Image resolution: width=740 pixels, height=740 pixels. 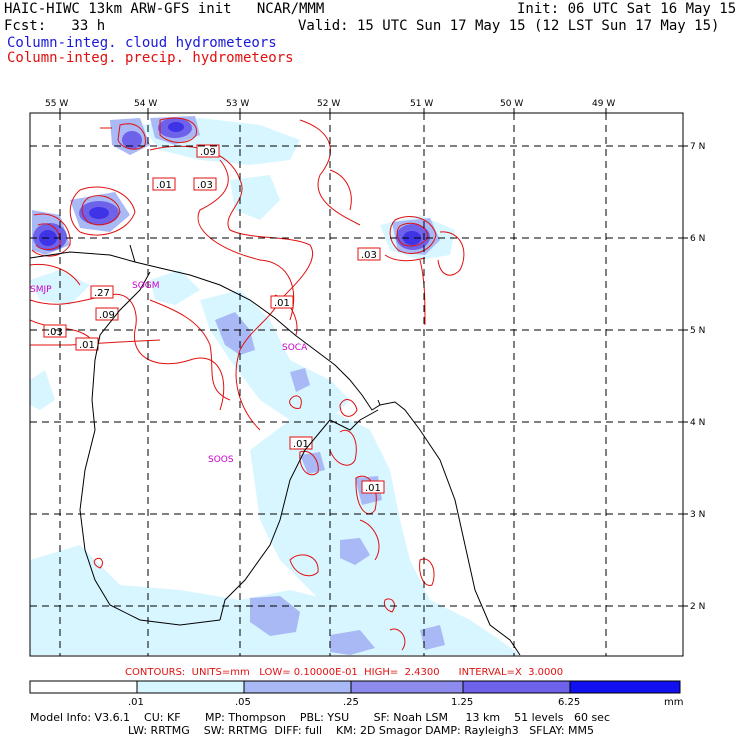 I want to click on lat-label: 4 N, so click(x=697, y=423).